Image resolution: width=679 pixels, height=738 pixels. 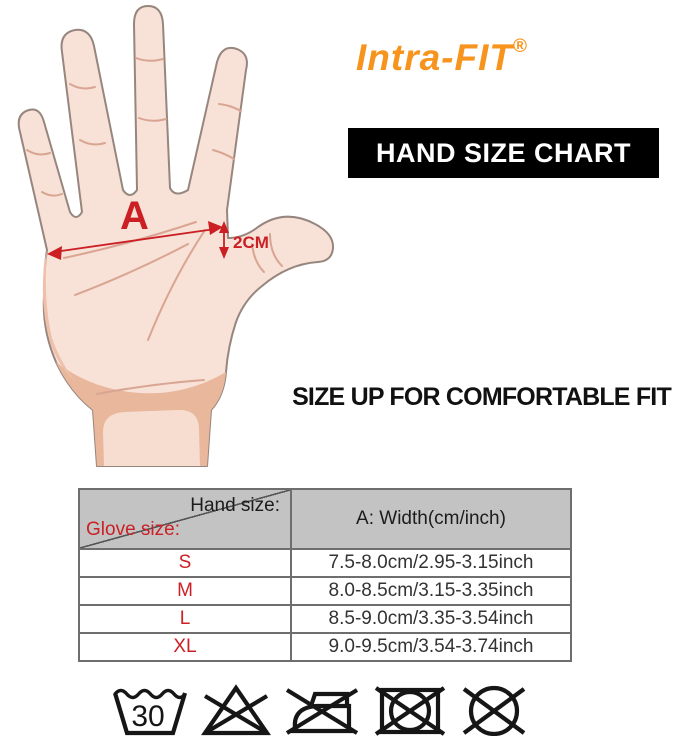 What do you see at coordinates (185, 519) in the screenshot?
I see `table-corner-cell: Hand size: Glove size:` at bounding box center [185, 519].